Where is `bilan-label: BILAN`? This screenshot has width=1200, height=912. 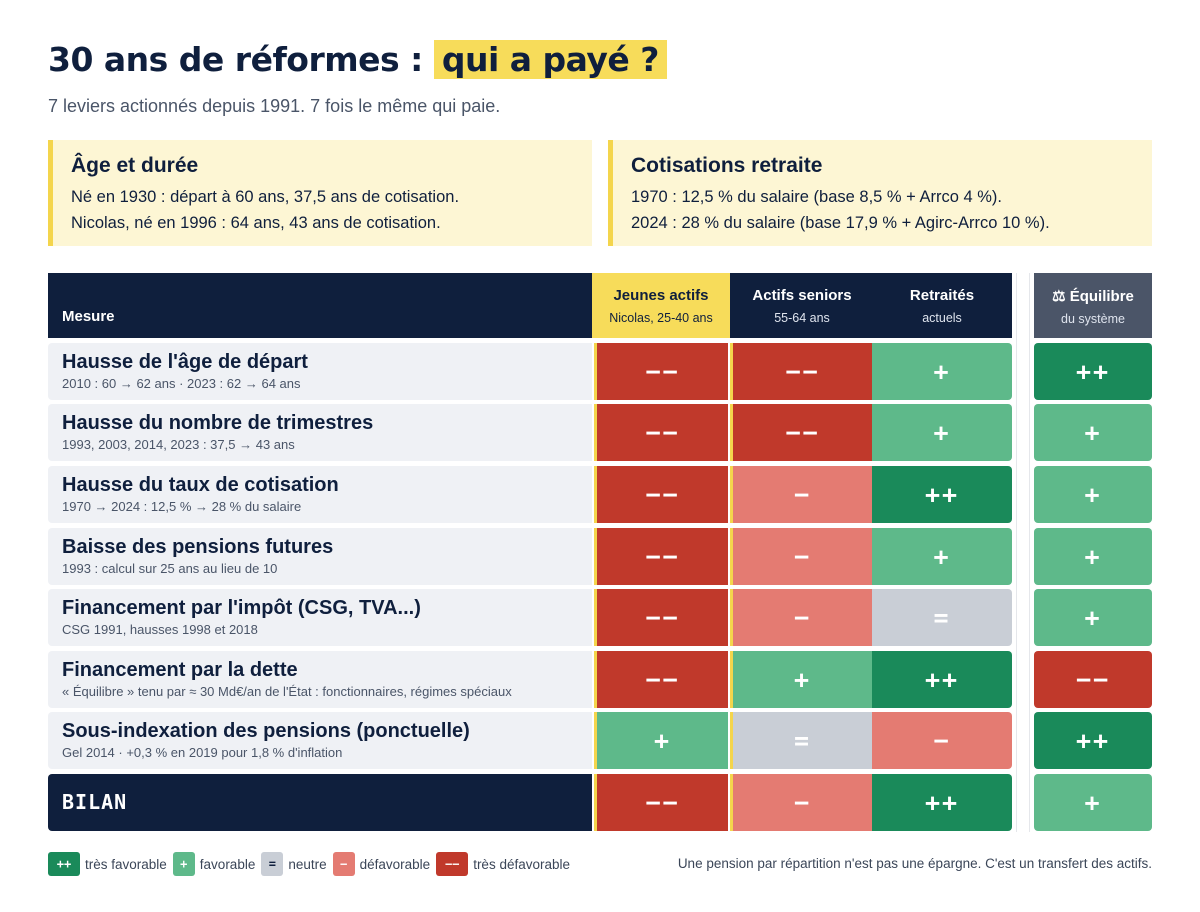 bilan-label: BILAN is located at coordinates (95, 802).